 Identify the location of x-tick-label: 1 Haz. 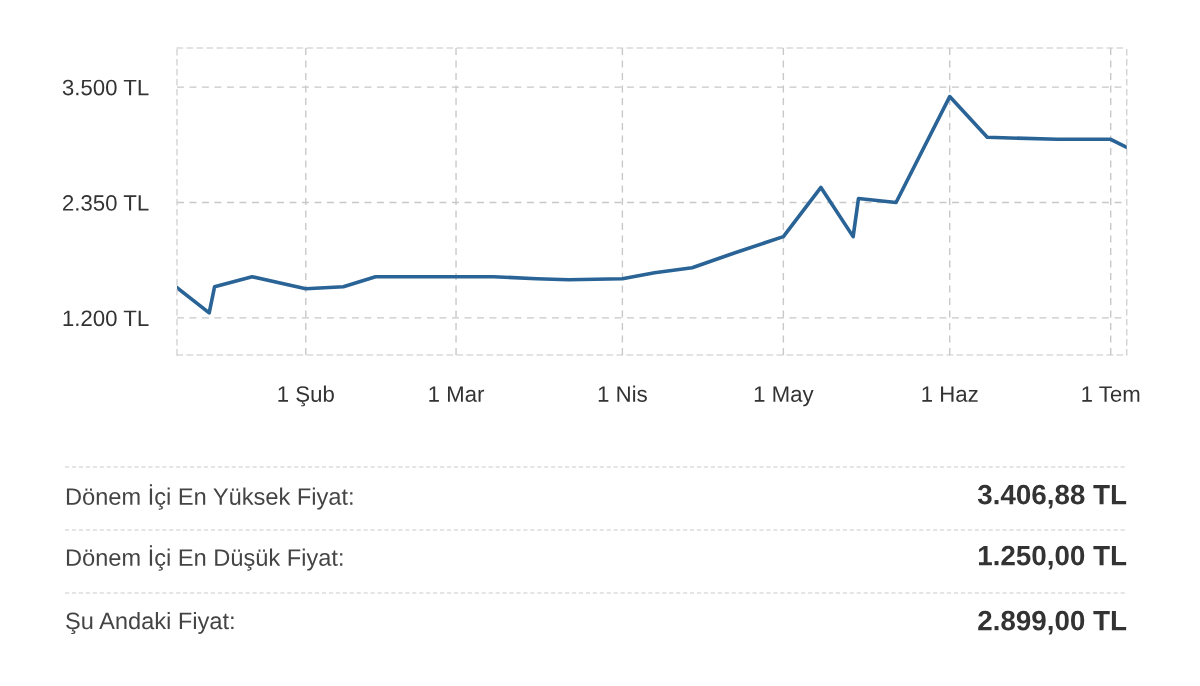
(950, 394).